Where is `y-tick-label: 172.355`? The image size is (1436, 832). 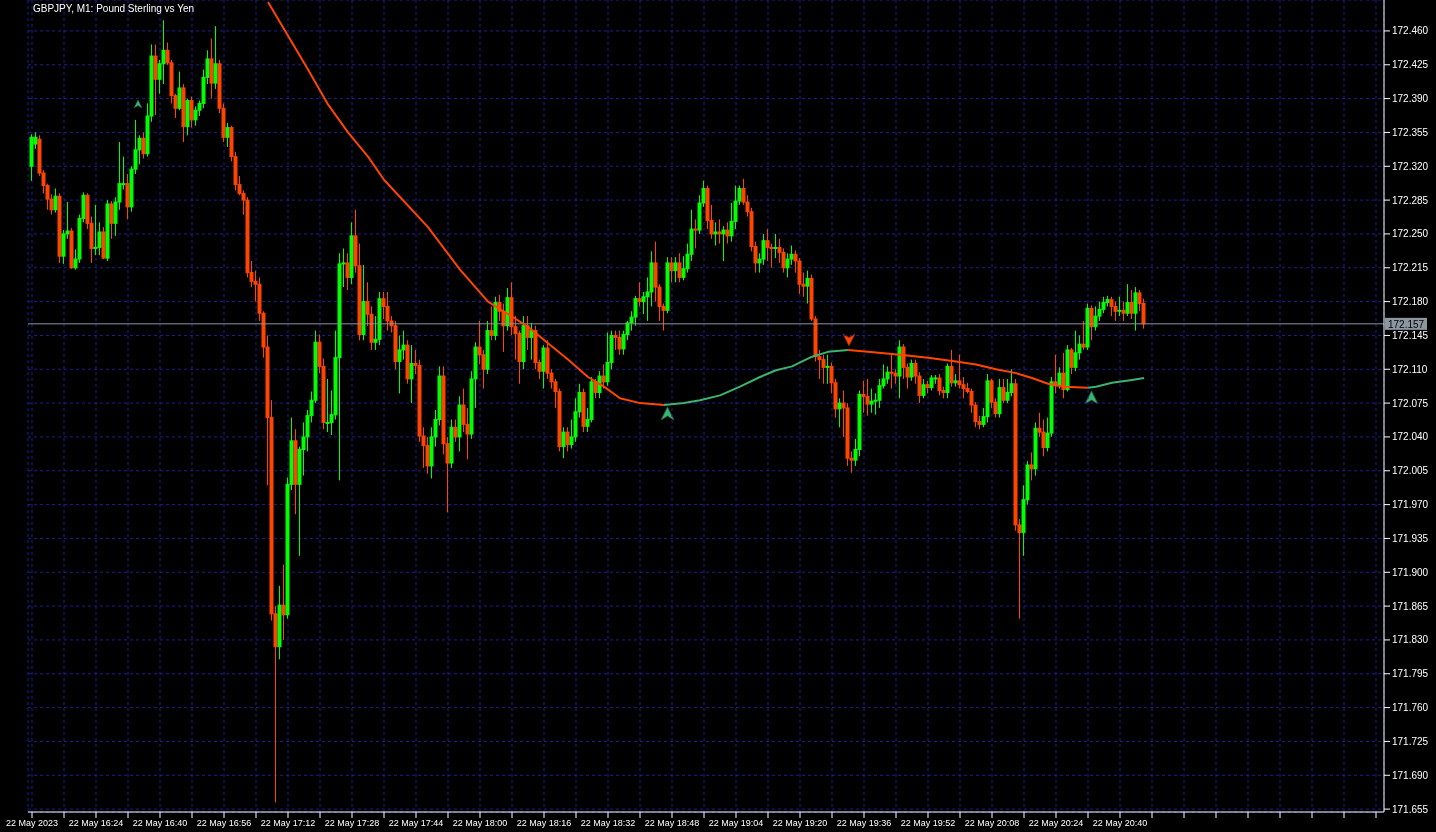 y-tick-label: 172.355 is located at coordinates (1410, 132).